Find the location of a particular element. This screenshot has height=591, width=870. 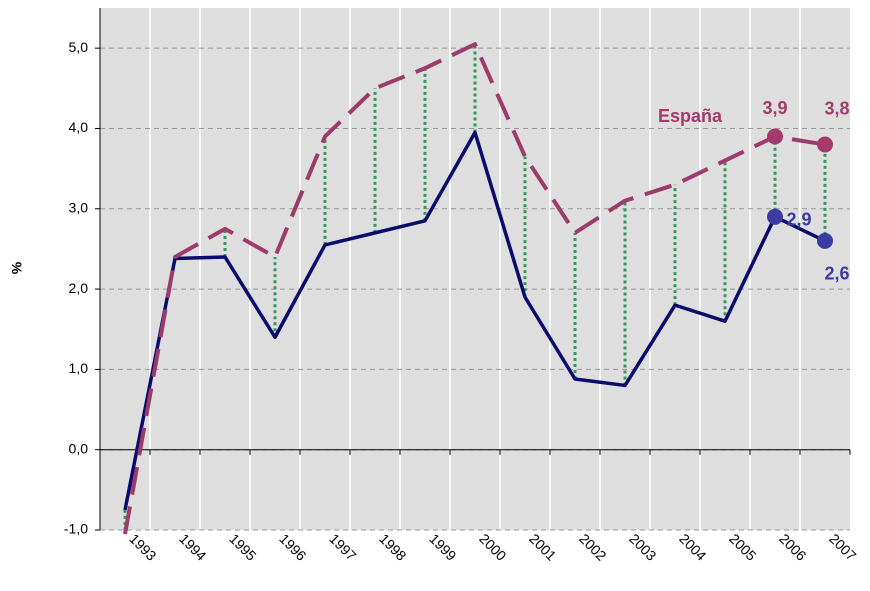

y-tick-label: 3,0 is located at coordinates (79, 207).